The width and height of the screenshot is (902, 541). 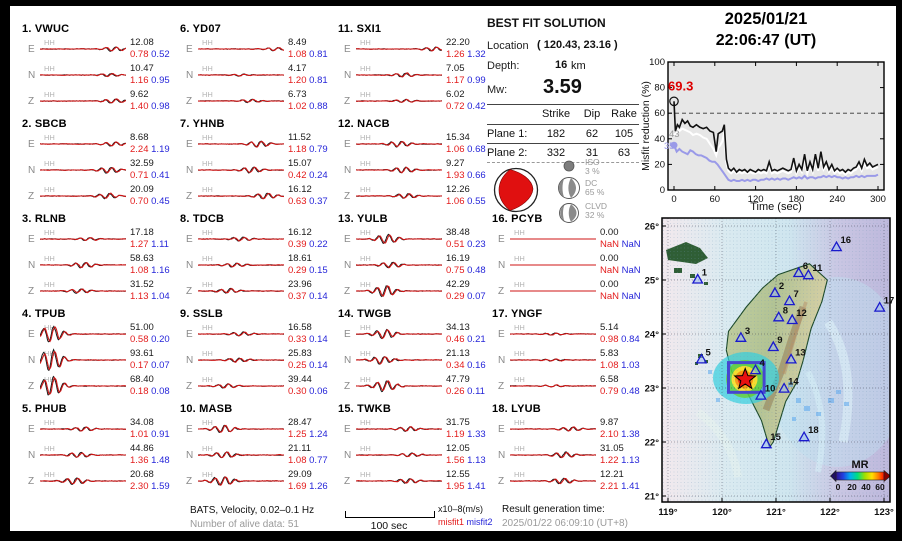 What do you see at coordinates (297, 365) in the screenshot?
I see `misfit1-value: 0.25` at bounding box center [297, 365].